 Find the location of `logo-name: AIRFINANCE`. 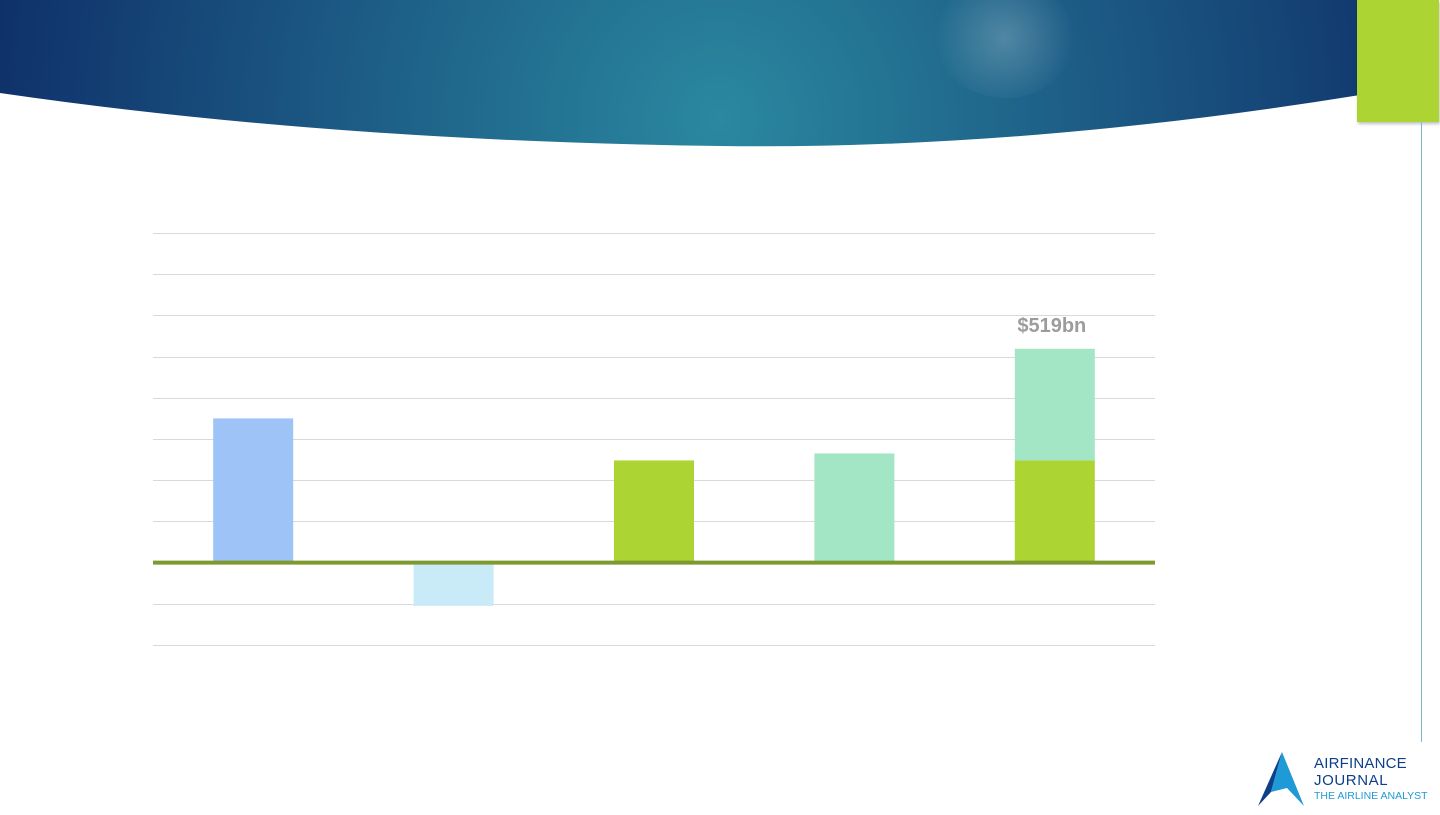

logo-name: AIRFINANCE is located at coordinates (1360, 763).